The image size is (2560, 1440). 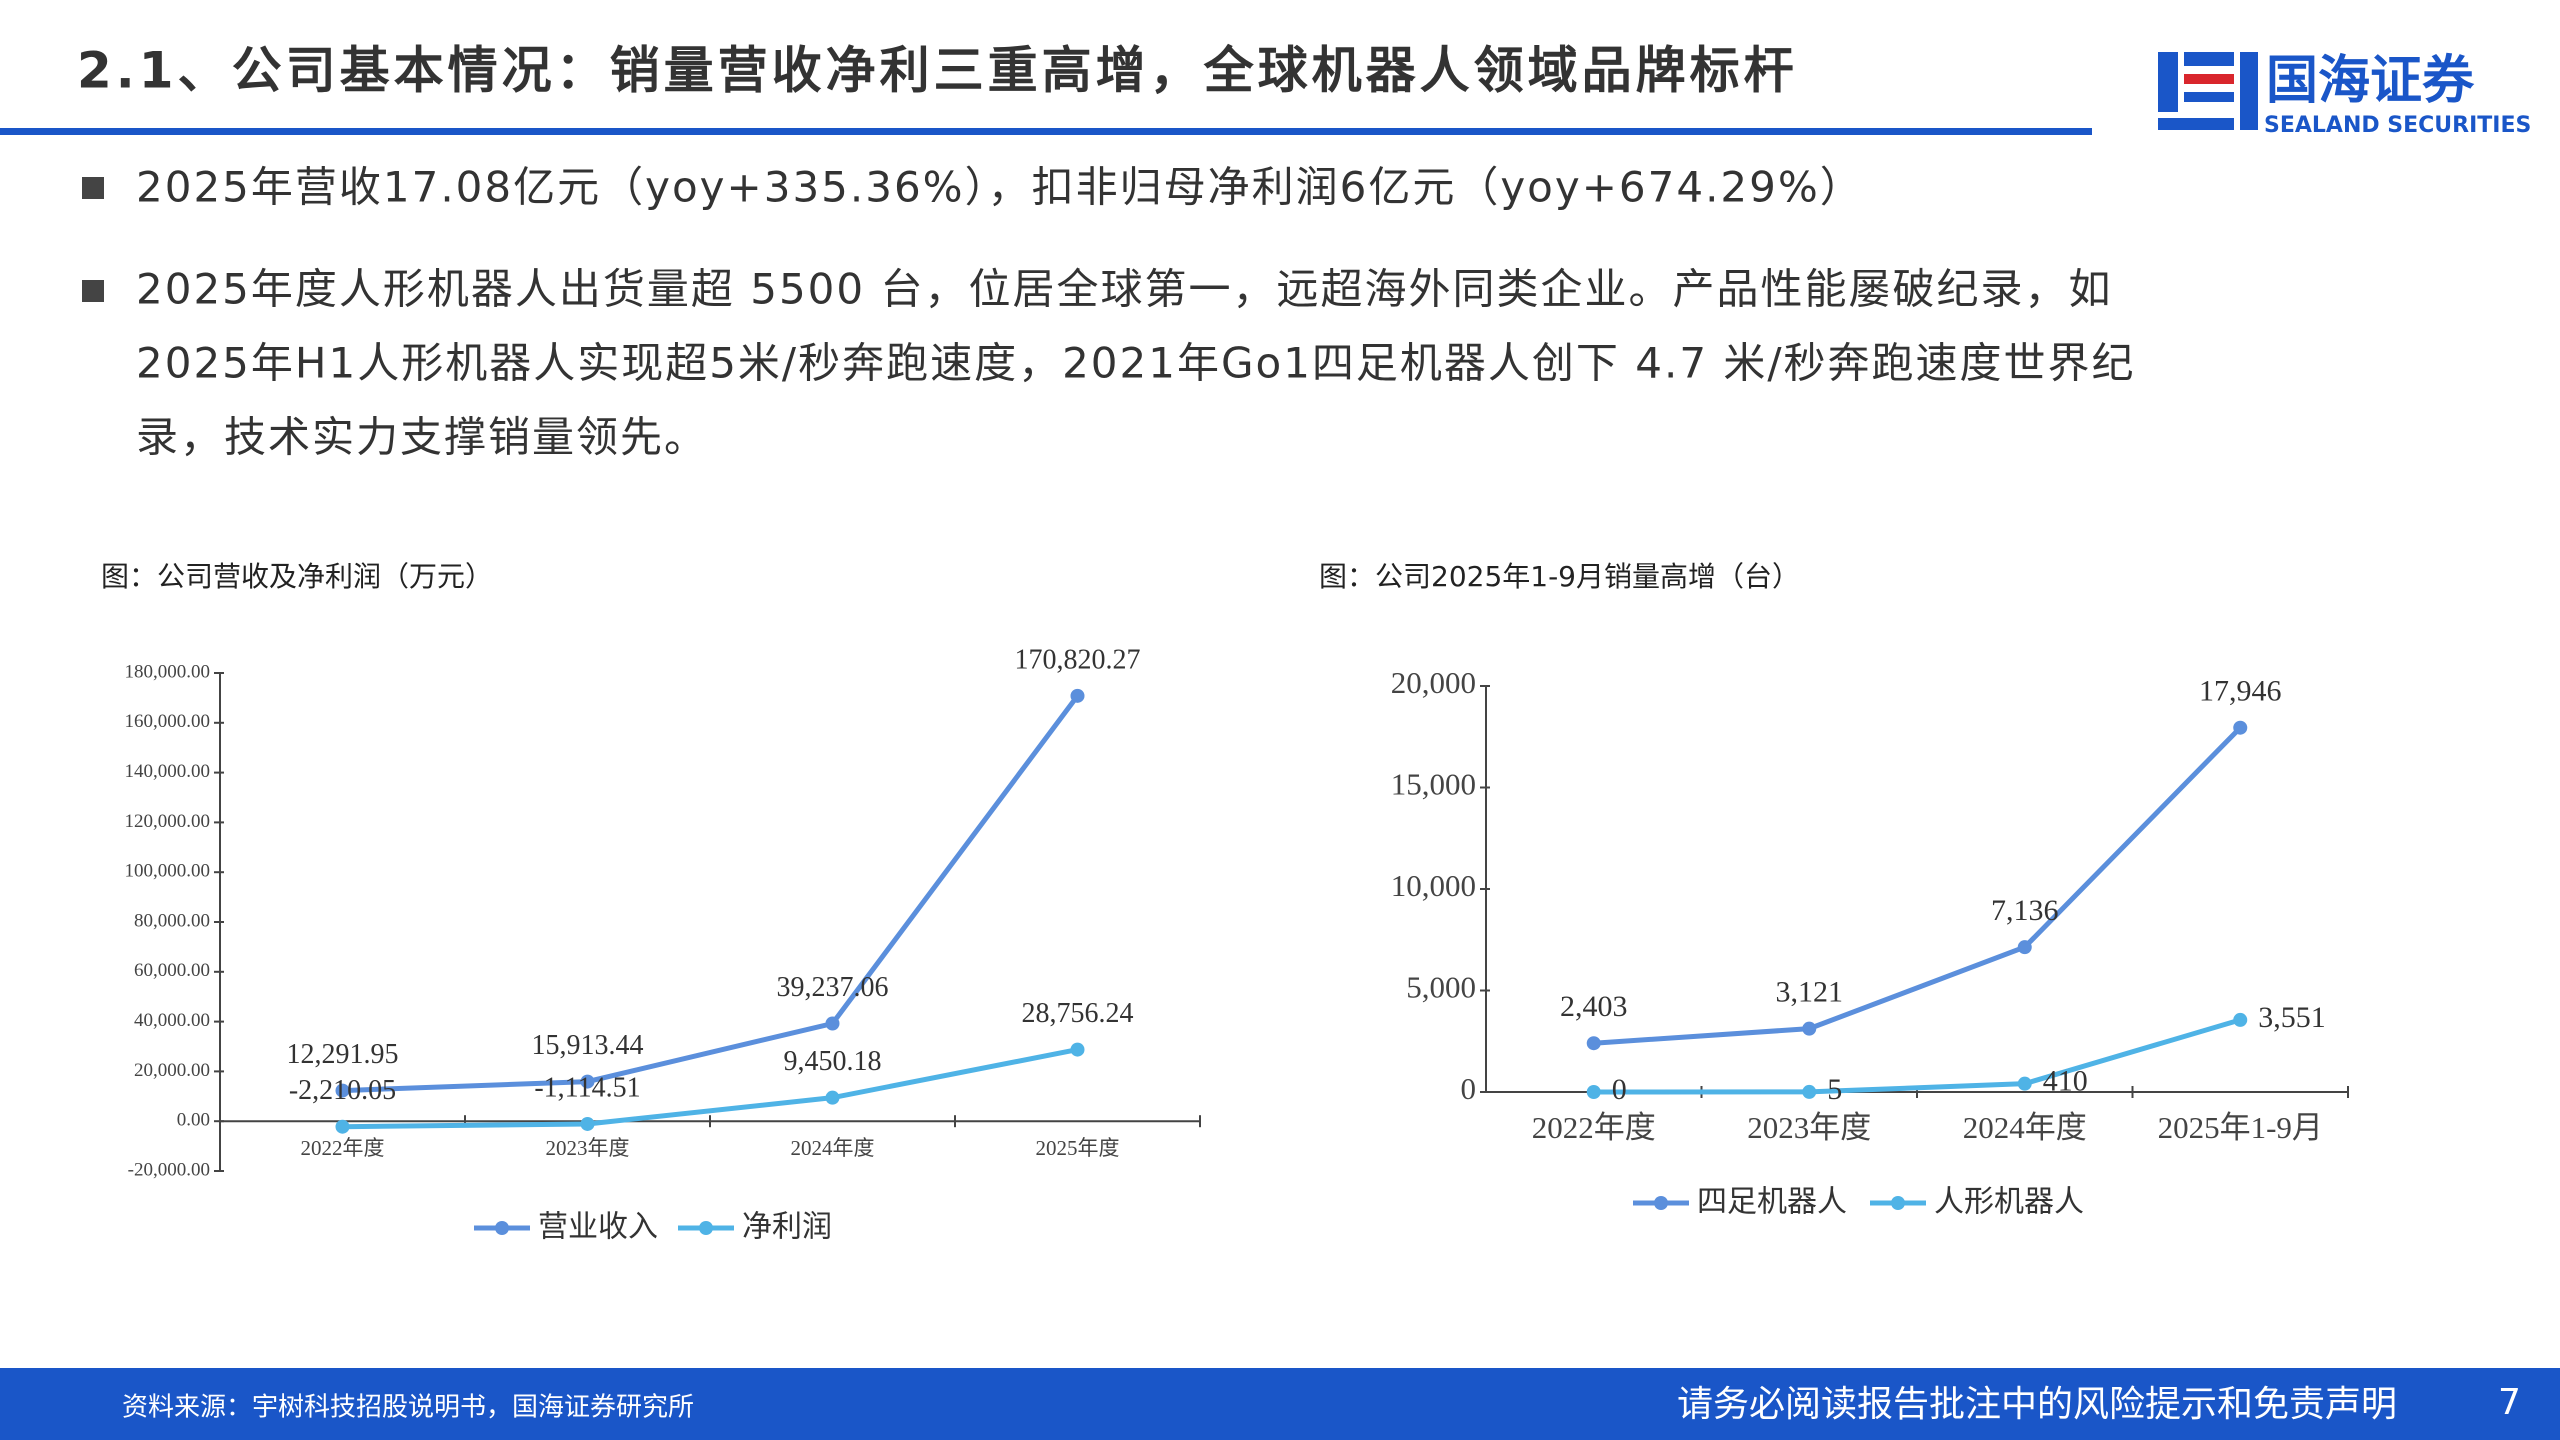 I want to click on data-label: 12,291.95, so click(x=343, y=1054).